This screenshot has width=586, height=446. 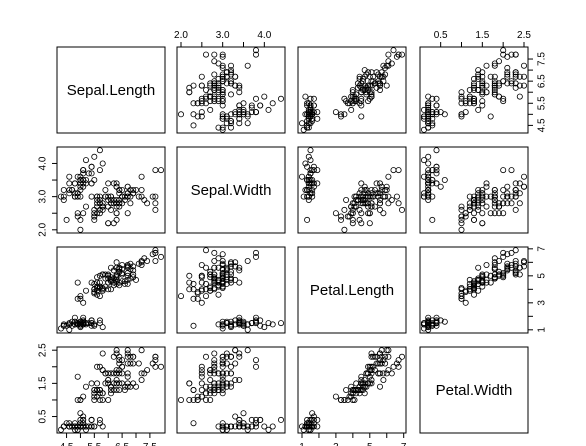 I want to click on panel-Sepal.Length-vs-Petal.Width, so click(x=111, y=390).